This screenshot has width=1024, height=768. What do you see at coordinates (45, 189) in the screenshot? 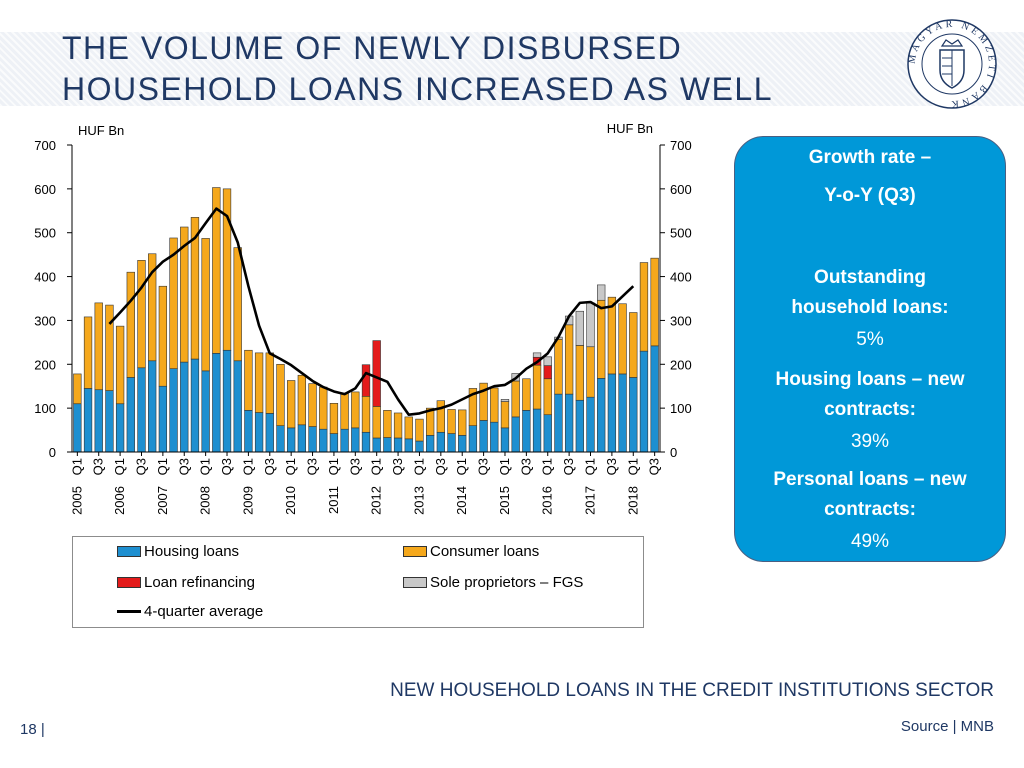
I see `y-tick-label-left: 600` at bounding box center [45, 189].